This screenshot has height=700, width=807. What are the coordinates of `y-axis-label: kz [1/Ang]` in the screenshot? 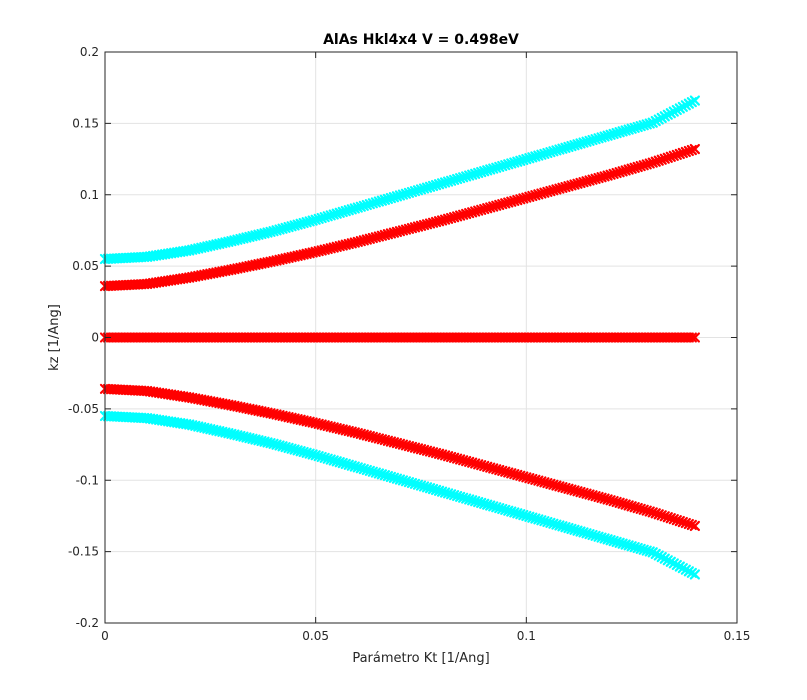 It's located at (54, 337).